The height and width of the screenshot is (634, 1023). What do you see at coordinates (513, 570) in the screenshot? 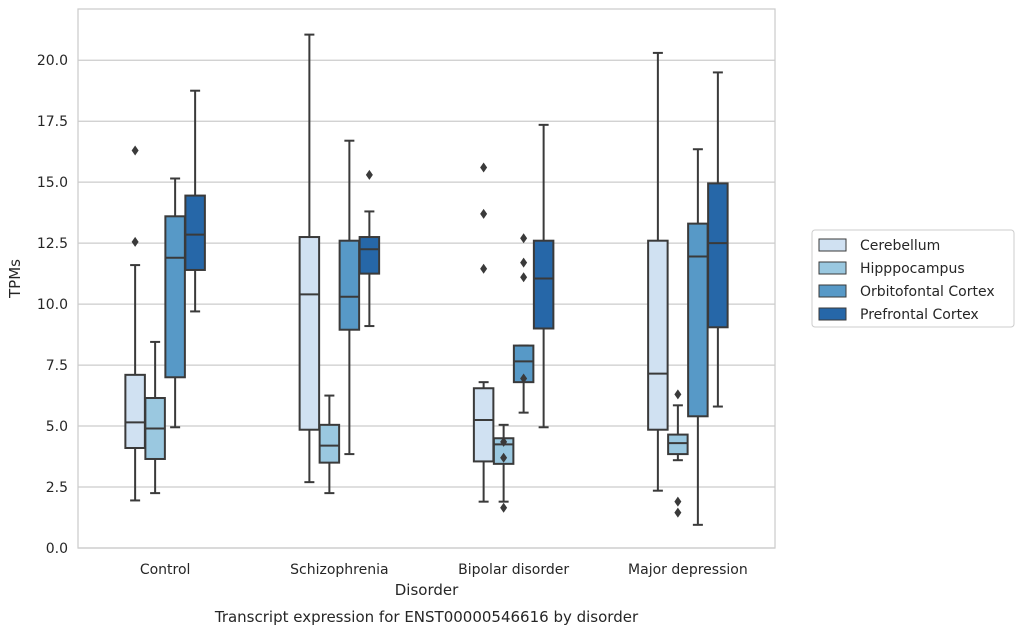
I see `x-tick-label: Bipolar disorder` at bounding box center [513, 570].